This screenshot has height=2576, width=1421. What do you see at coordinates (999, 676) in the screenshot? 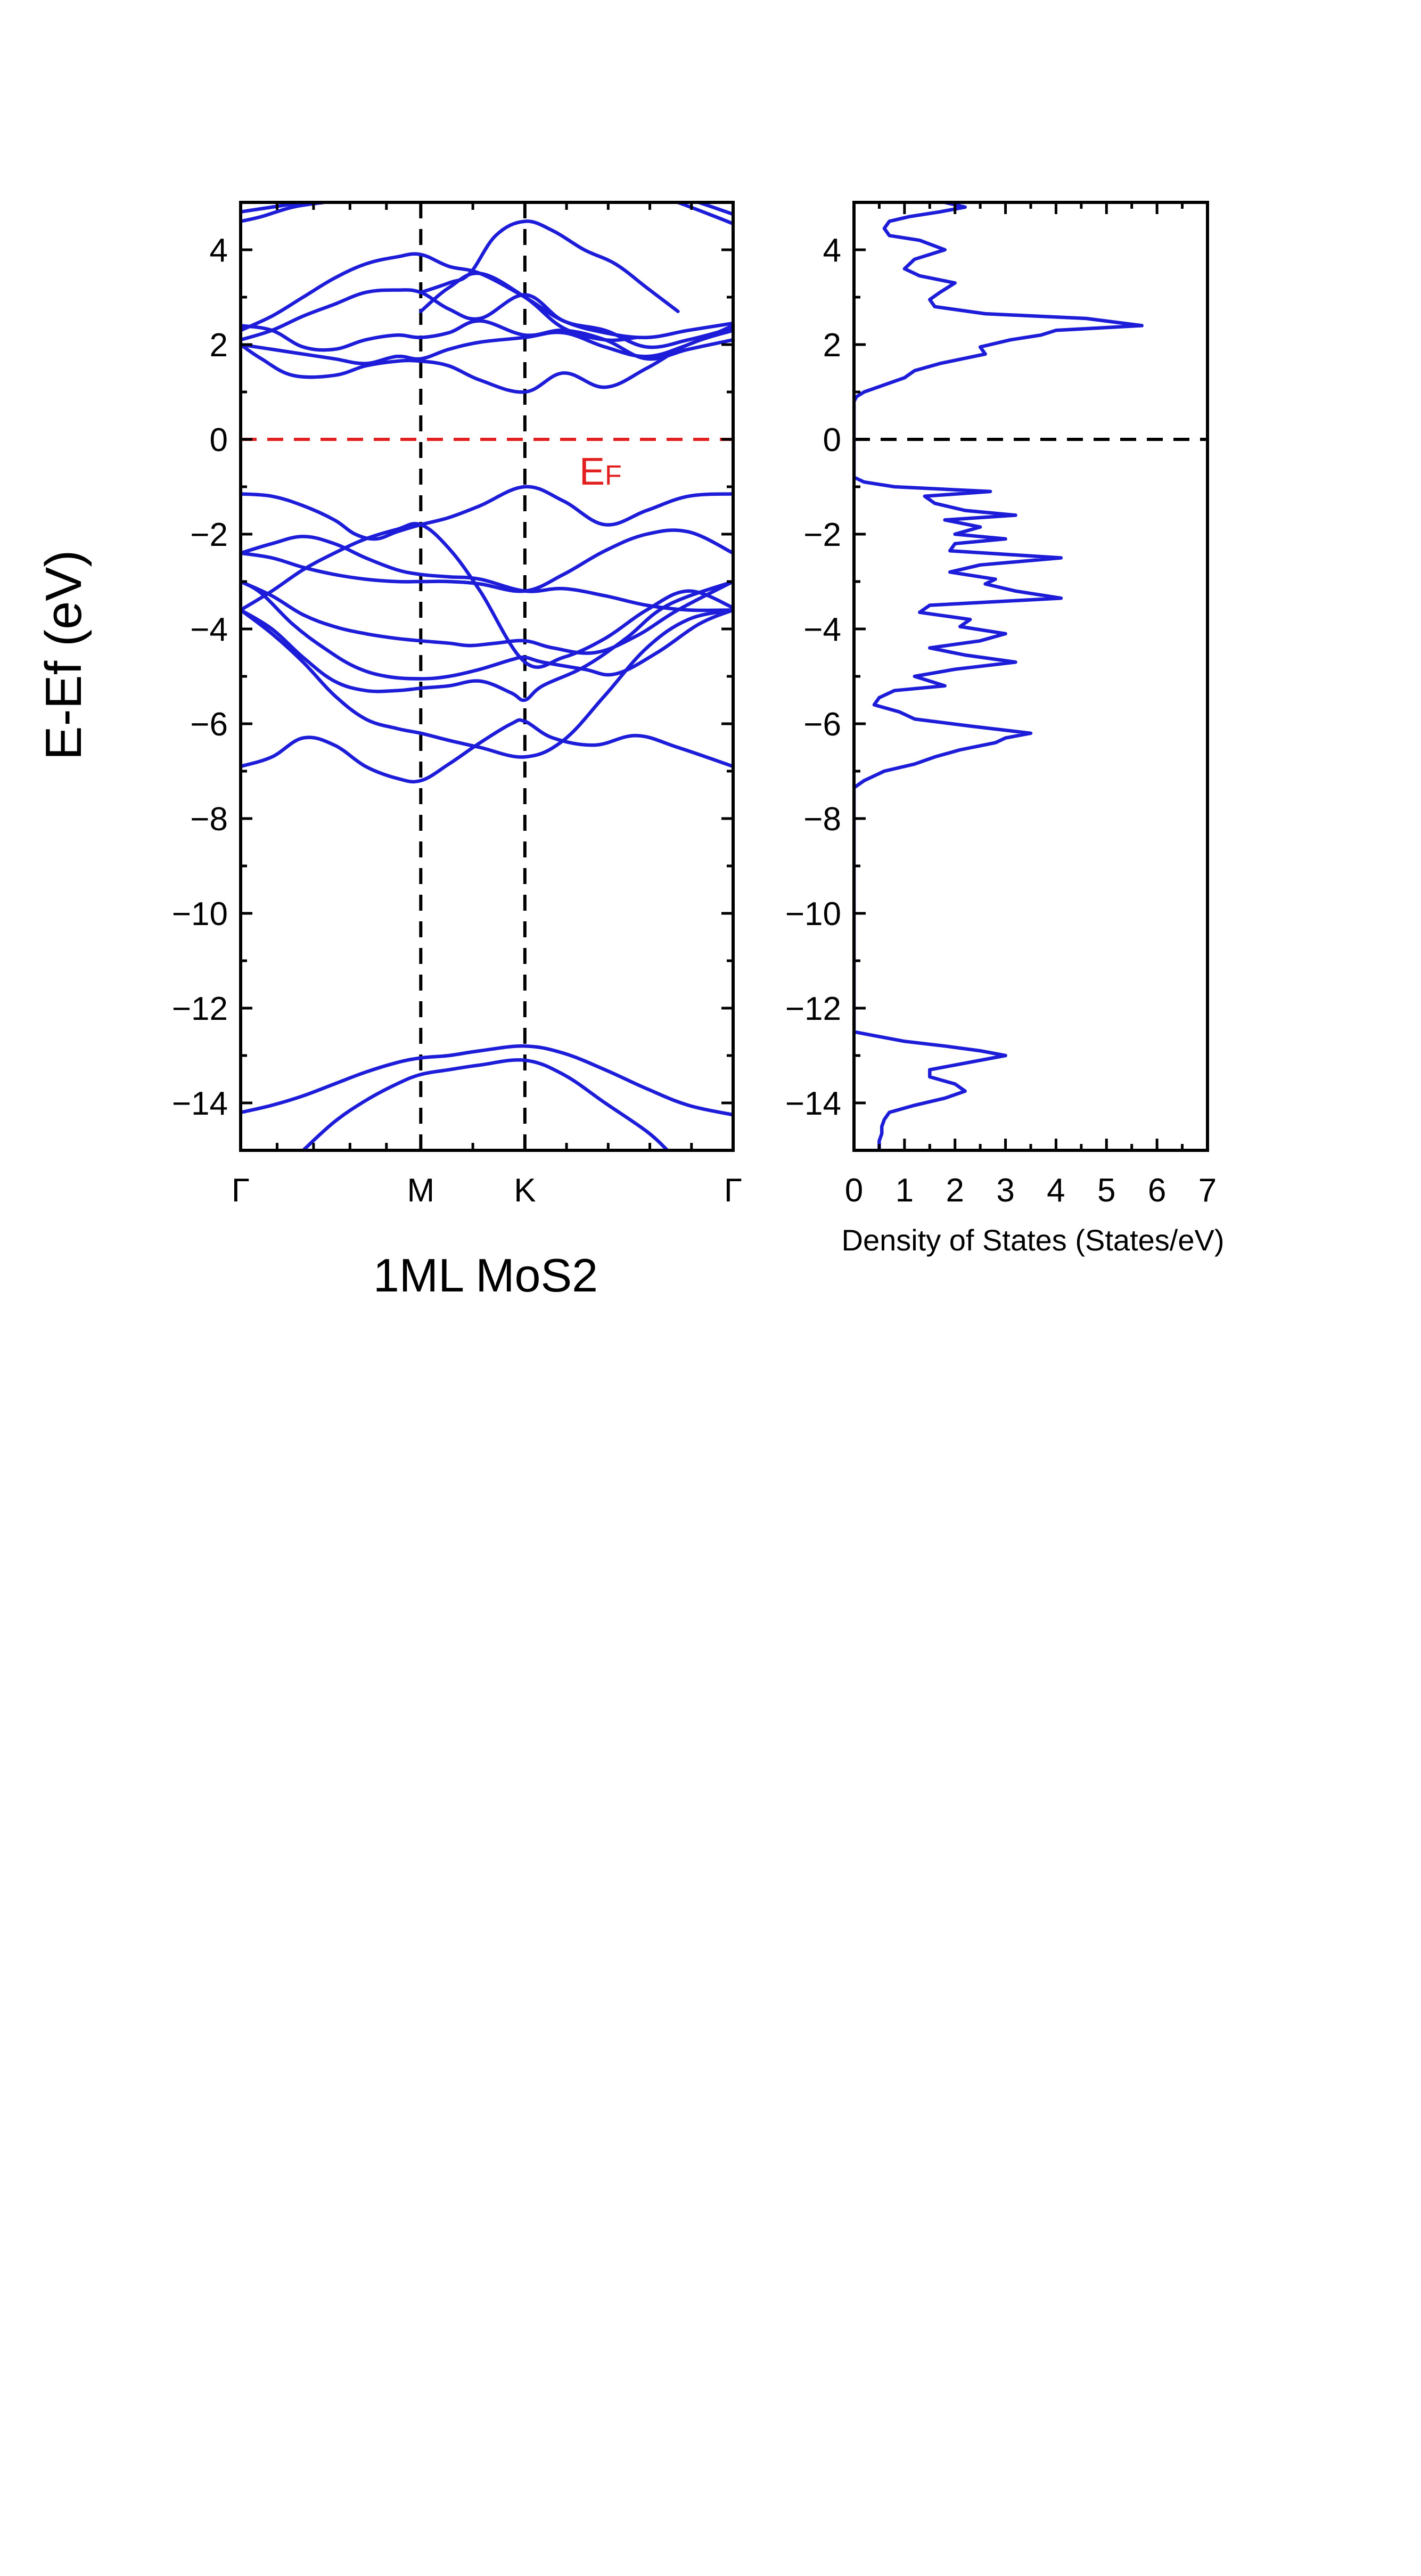
I see `dos-curve` at bounding box center [999, 676].